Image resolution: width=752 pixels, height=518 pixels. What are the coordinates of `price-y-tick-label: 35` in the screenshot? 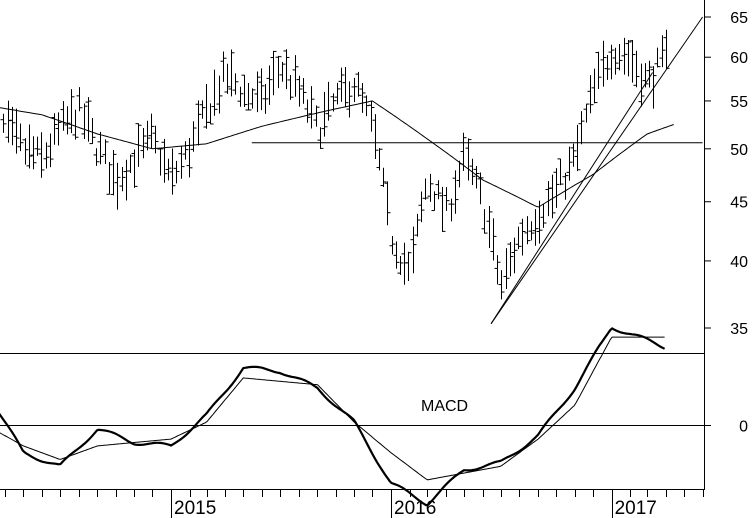 It's located at (739, 329).